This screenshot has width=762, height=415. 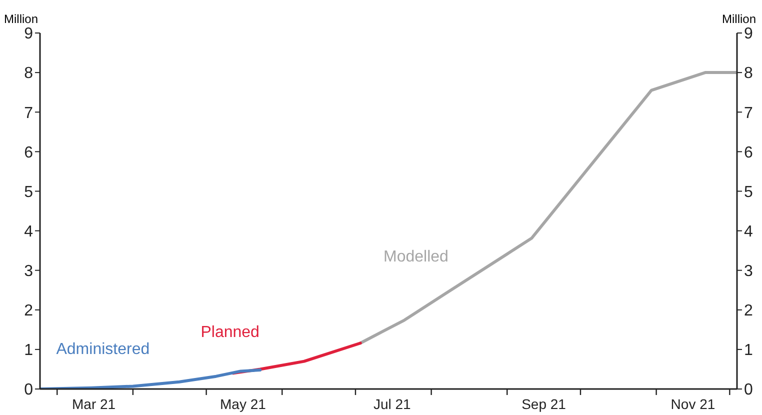 What do you see at coordinates (748, 311) in the screenshot?
I see `y2-tick-label: 2` at bounding box center [748, 311].